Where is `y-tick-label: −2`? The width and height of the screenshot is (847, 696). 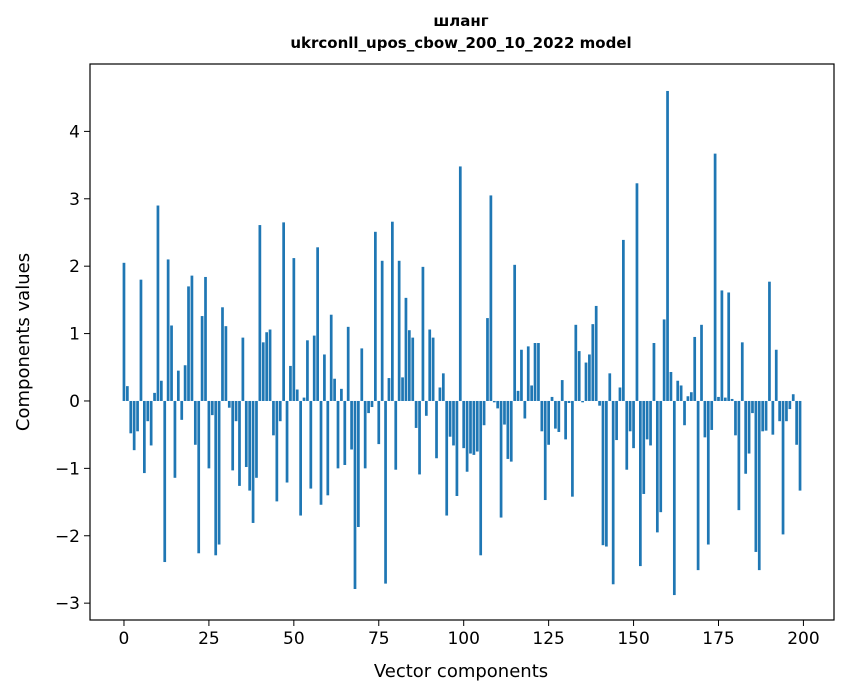 y-tick-label: −2 is located at coordinates (67, 537).